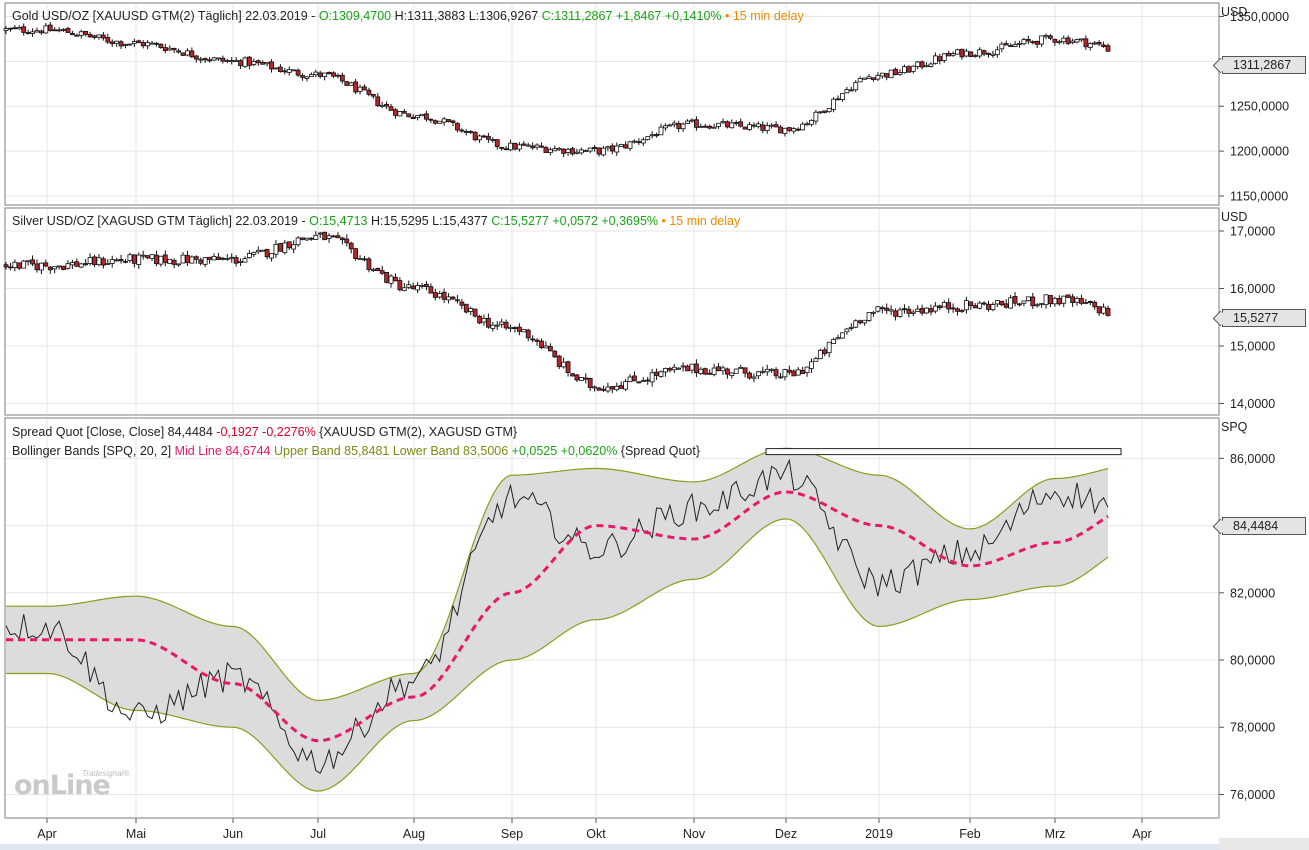 The width and height of the screenshot is (1309, 850). Describe the element at coordinates (106, 773) in the screenshot. I see `logo-small-text: Tradesignal®` at that location.